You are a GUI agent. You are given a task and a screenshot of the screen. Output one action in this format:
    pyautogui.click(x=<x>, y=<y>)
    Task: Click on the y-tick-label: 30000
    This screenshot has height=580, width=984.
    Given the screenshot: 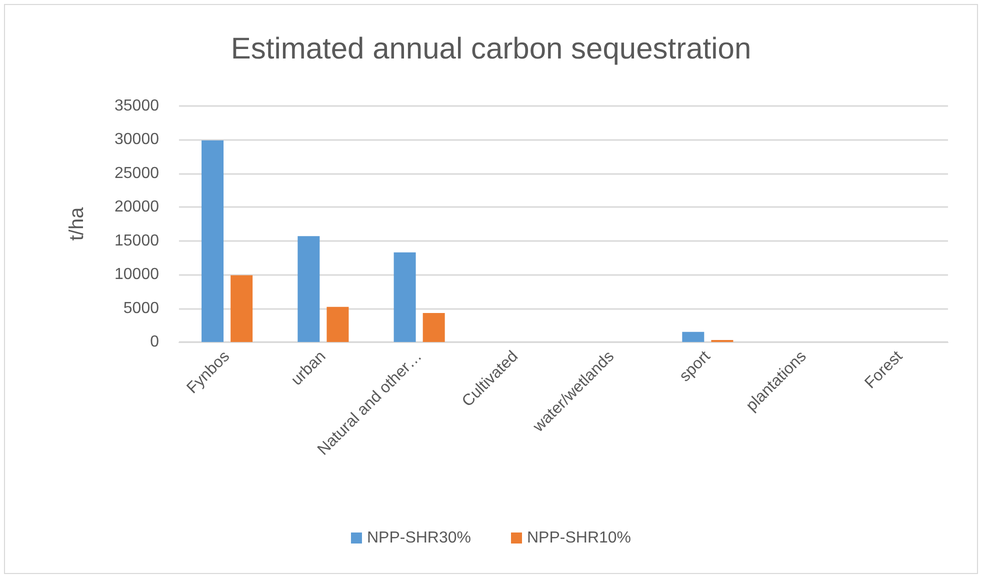 What is the action you would take?
    pyautogui.click(x=137, y=139)
    